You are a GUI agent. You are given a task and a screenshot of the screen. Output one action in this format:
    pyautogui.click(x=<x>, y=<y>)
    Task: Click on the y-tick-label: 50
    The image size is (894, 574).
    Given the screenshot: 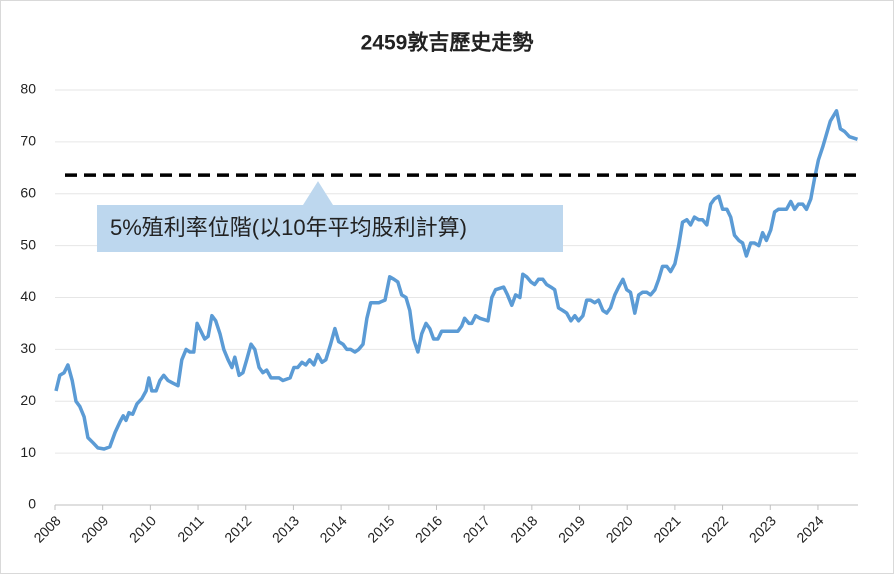 What is the action you would take?
    pyautogui.click(x=28, y=244)
    